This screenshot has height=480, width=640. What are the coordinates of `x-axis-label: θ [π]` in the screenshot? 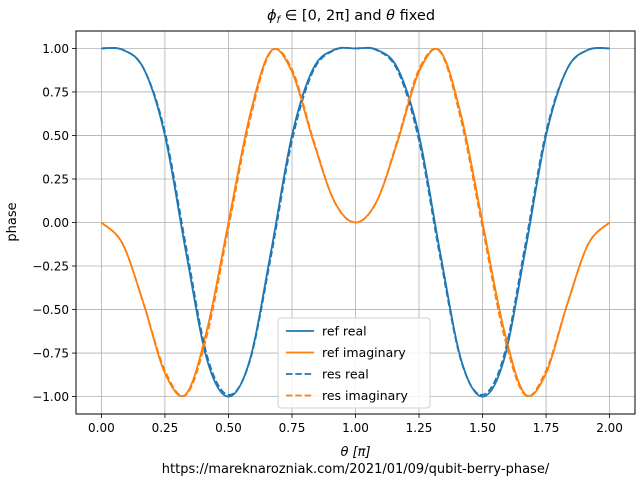 It's located at (355, 452).